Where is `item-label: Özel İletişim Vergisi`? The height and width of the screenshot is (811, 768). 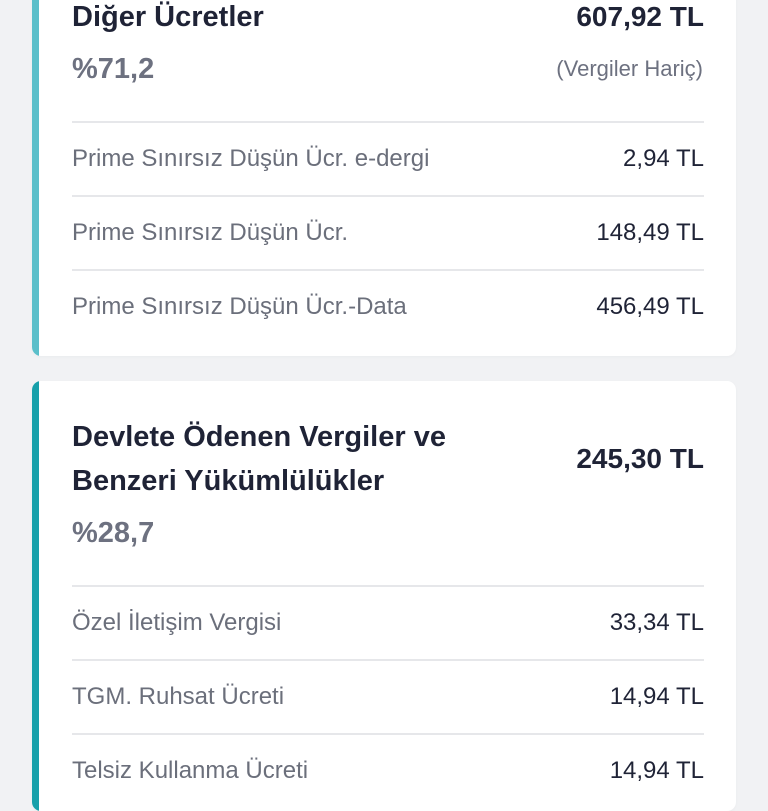
item-label: Özel İletişim Vergisi is located at coordinates (177, 622).